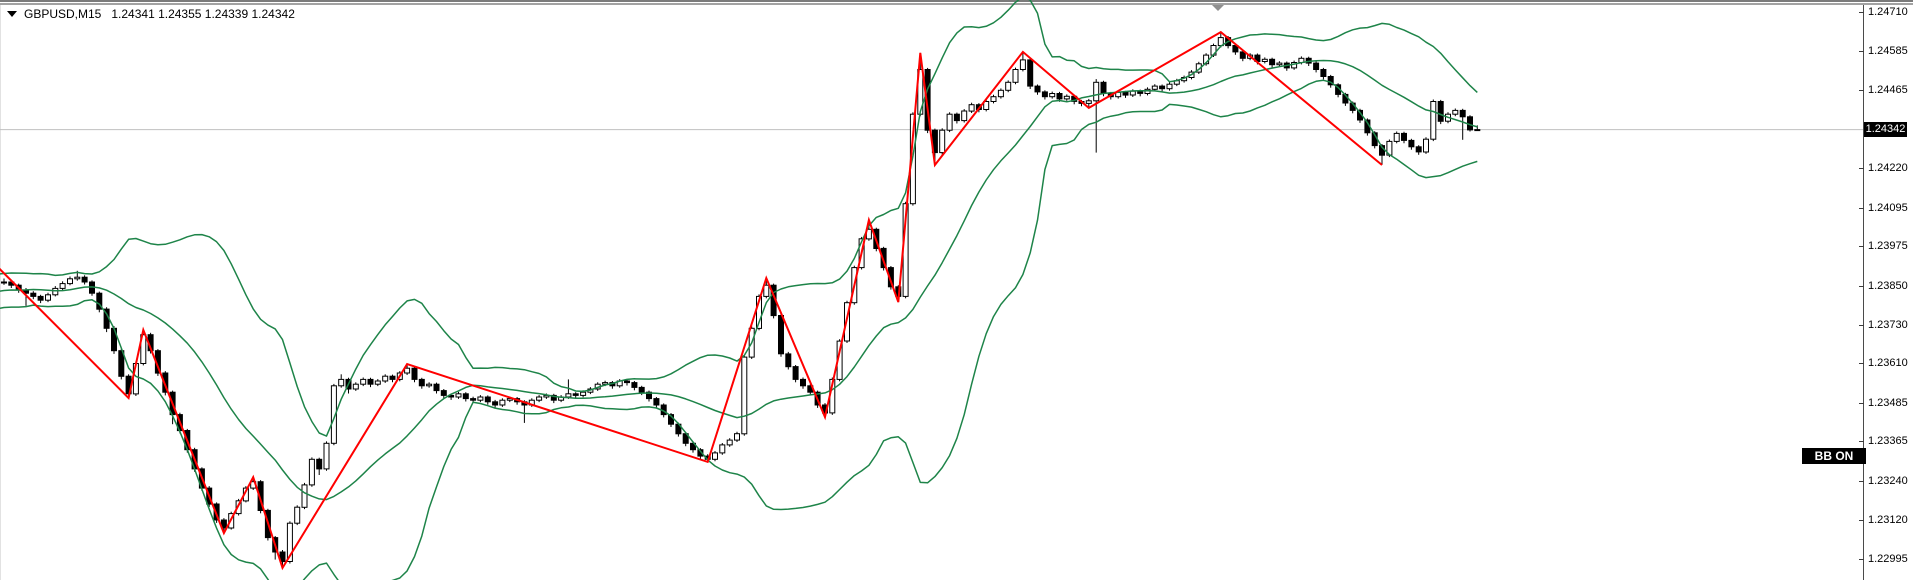 This screenshot has height=580, width=1913. Describe the element at coordinates (0, 292) in the screenshot. I see `window-left-border` at that location.